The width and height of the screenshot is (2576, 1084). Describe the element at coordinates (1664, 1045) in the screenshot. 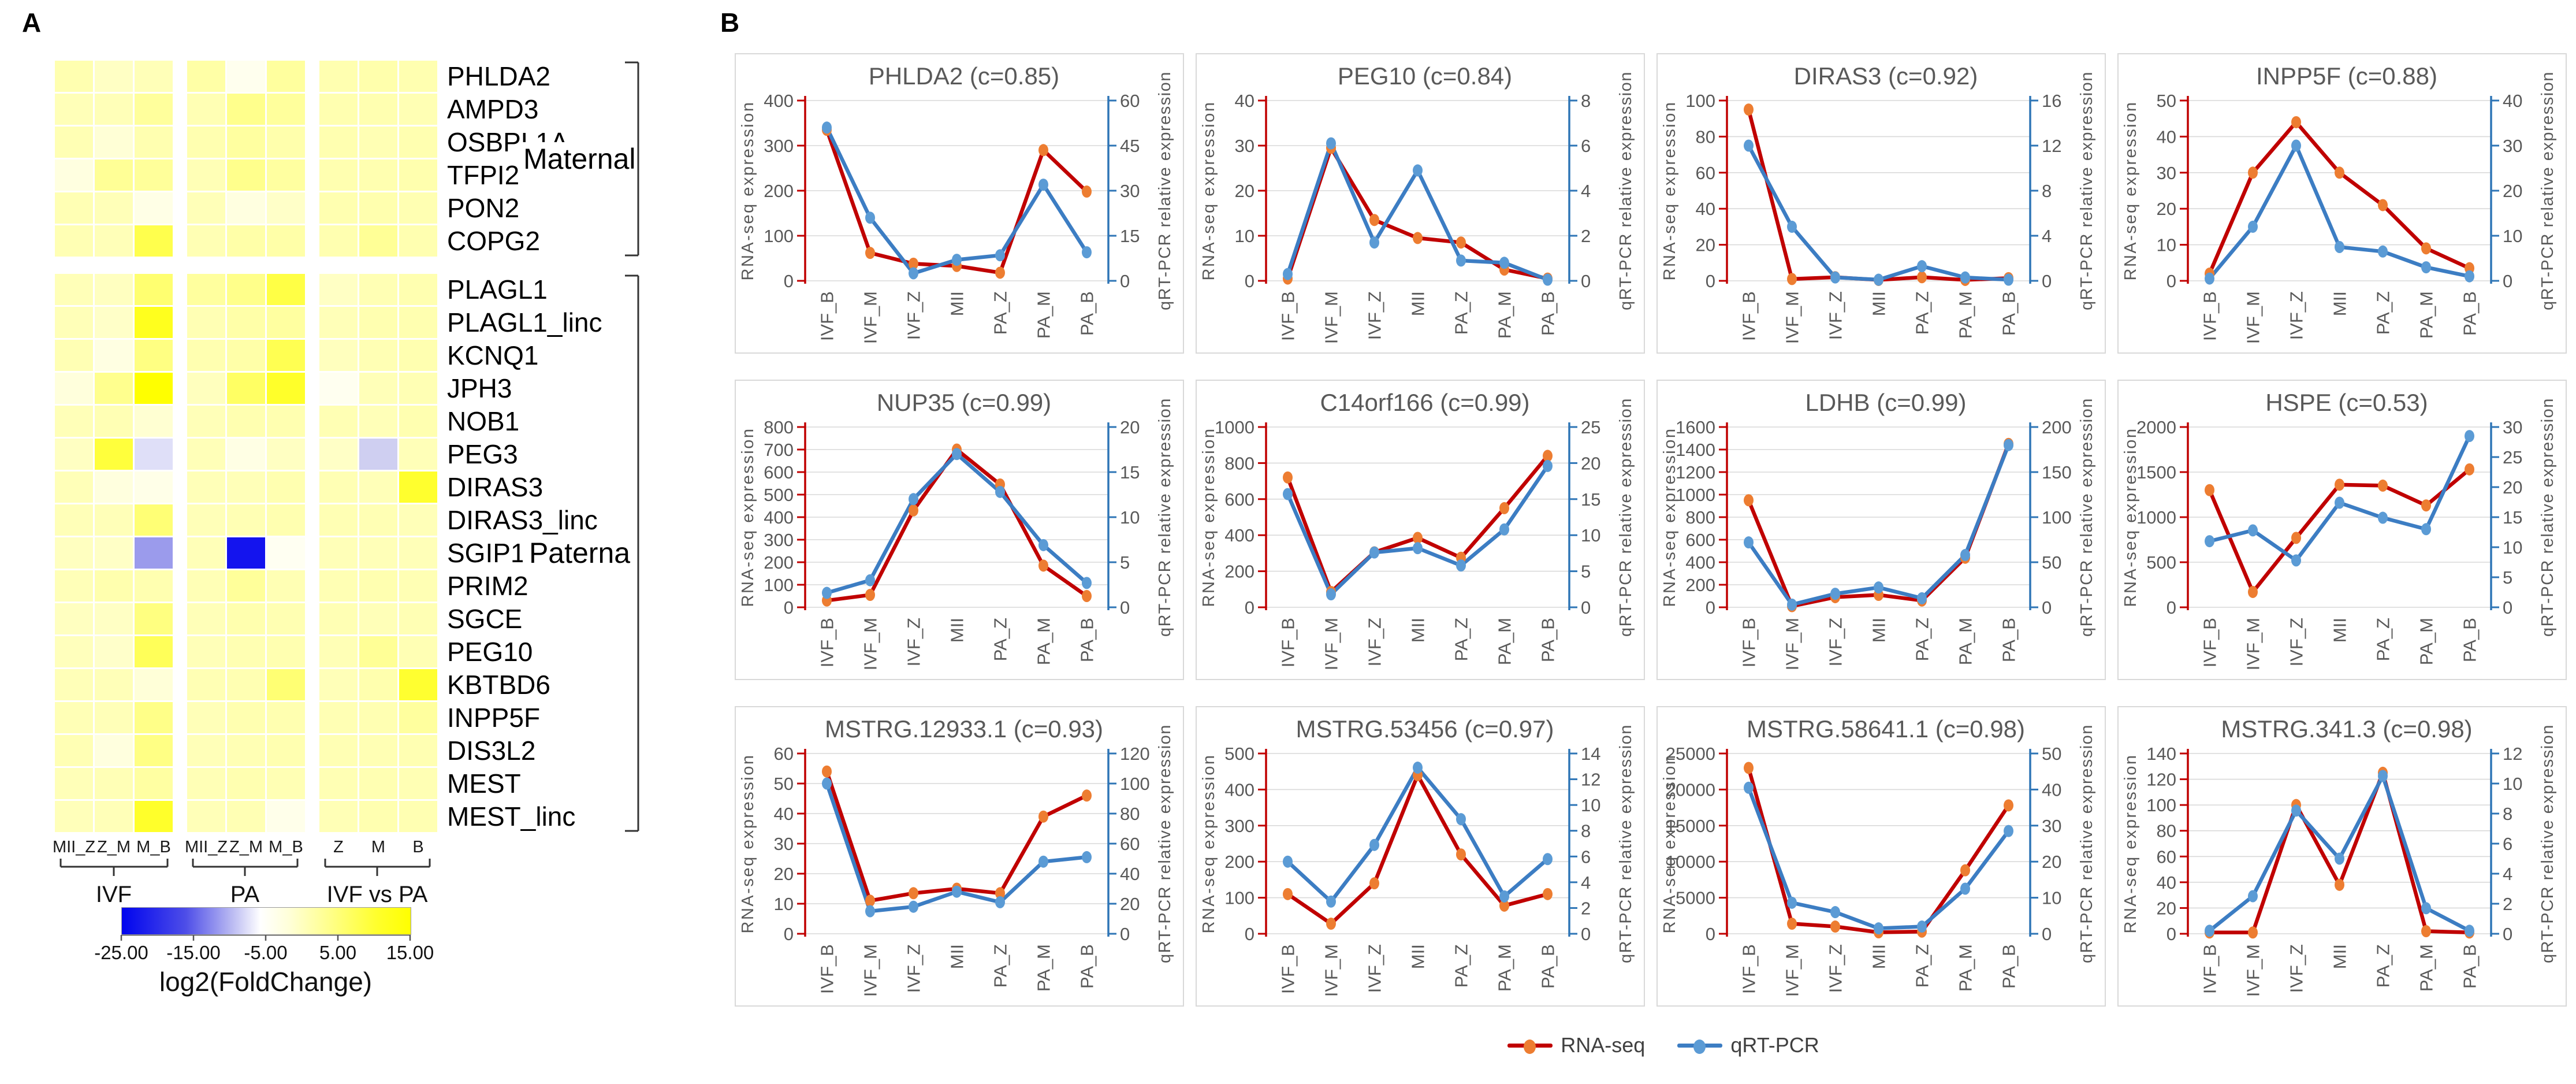

I see `series-legend: RNA-seq qRT-PCR` at that location.